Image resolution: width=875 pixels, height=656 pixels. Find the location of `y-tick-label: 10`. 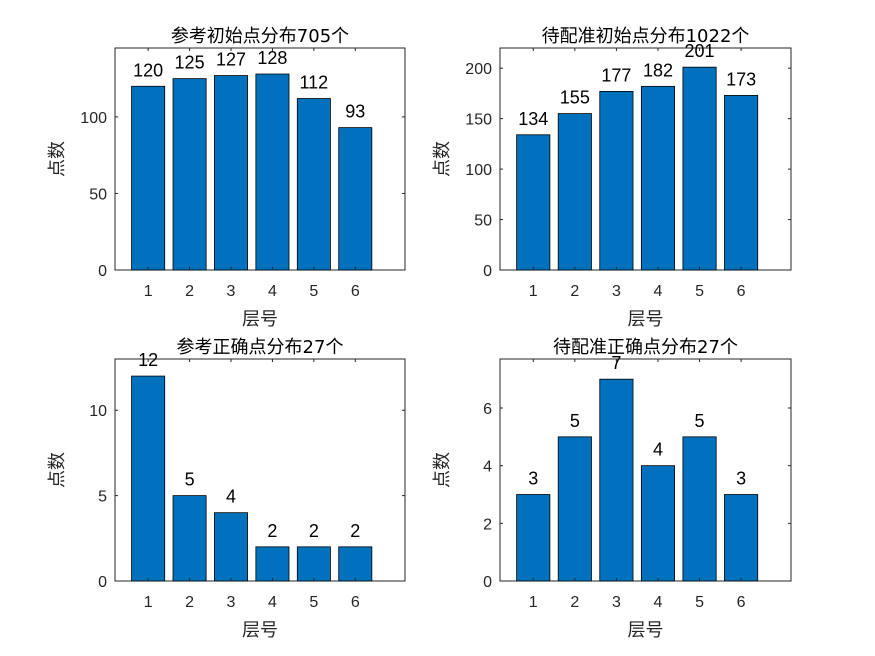

y-tick-label: 10 is located at coordinates (98, 411).